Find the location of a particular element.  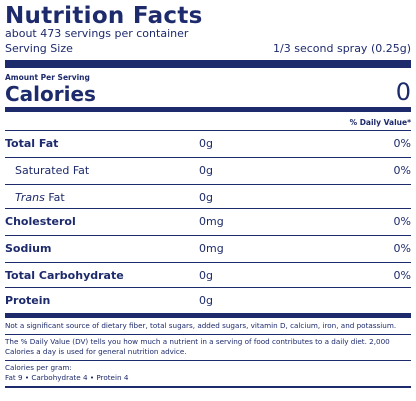

nutrient-name: Sodium is located at coordinates (28, 248).